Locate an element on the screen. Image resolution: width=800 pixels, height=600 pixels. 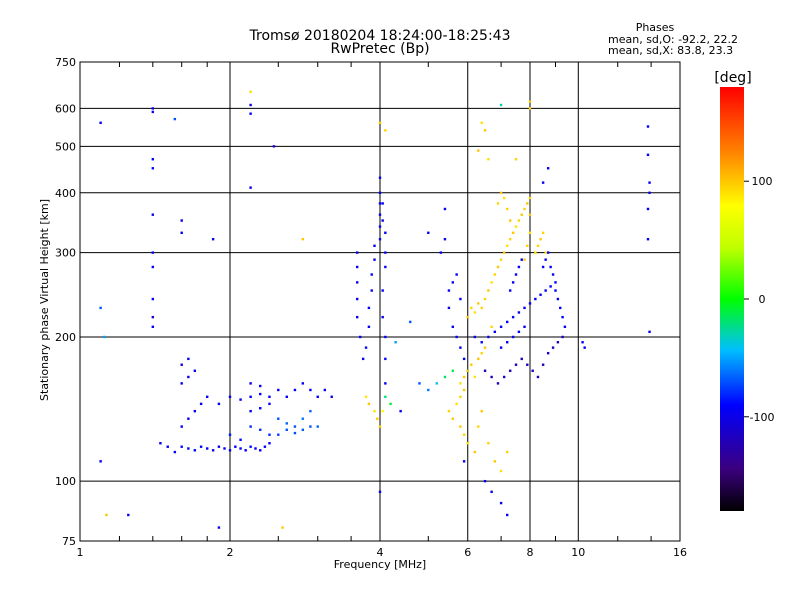
colorbar-label: [deg] is located at coordinates (732, 78).